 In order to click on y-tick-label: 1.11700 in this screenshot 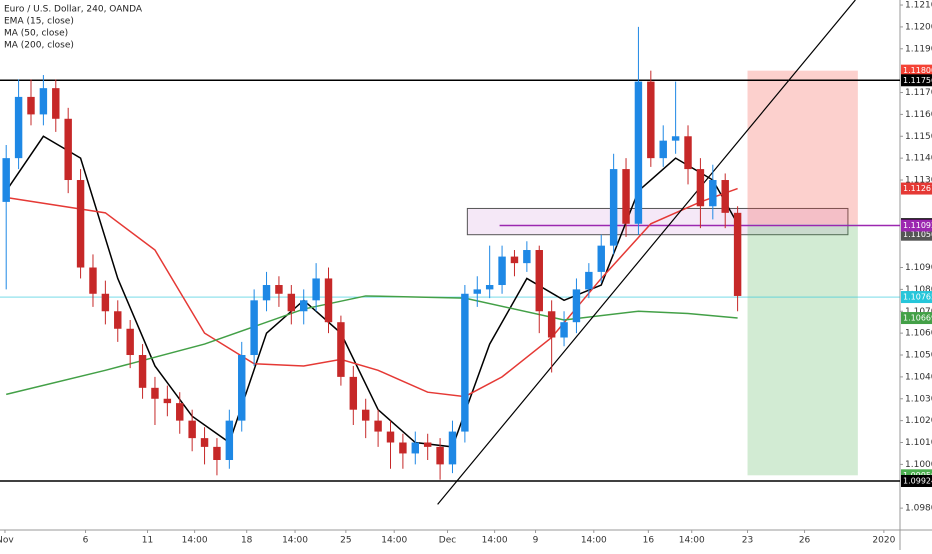, I will do `click(918, 93)`.